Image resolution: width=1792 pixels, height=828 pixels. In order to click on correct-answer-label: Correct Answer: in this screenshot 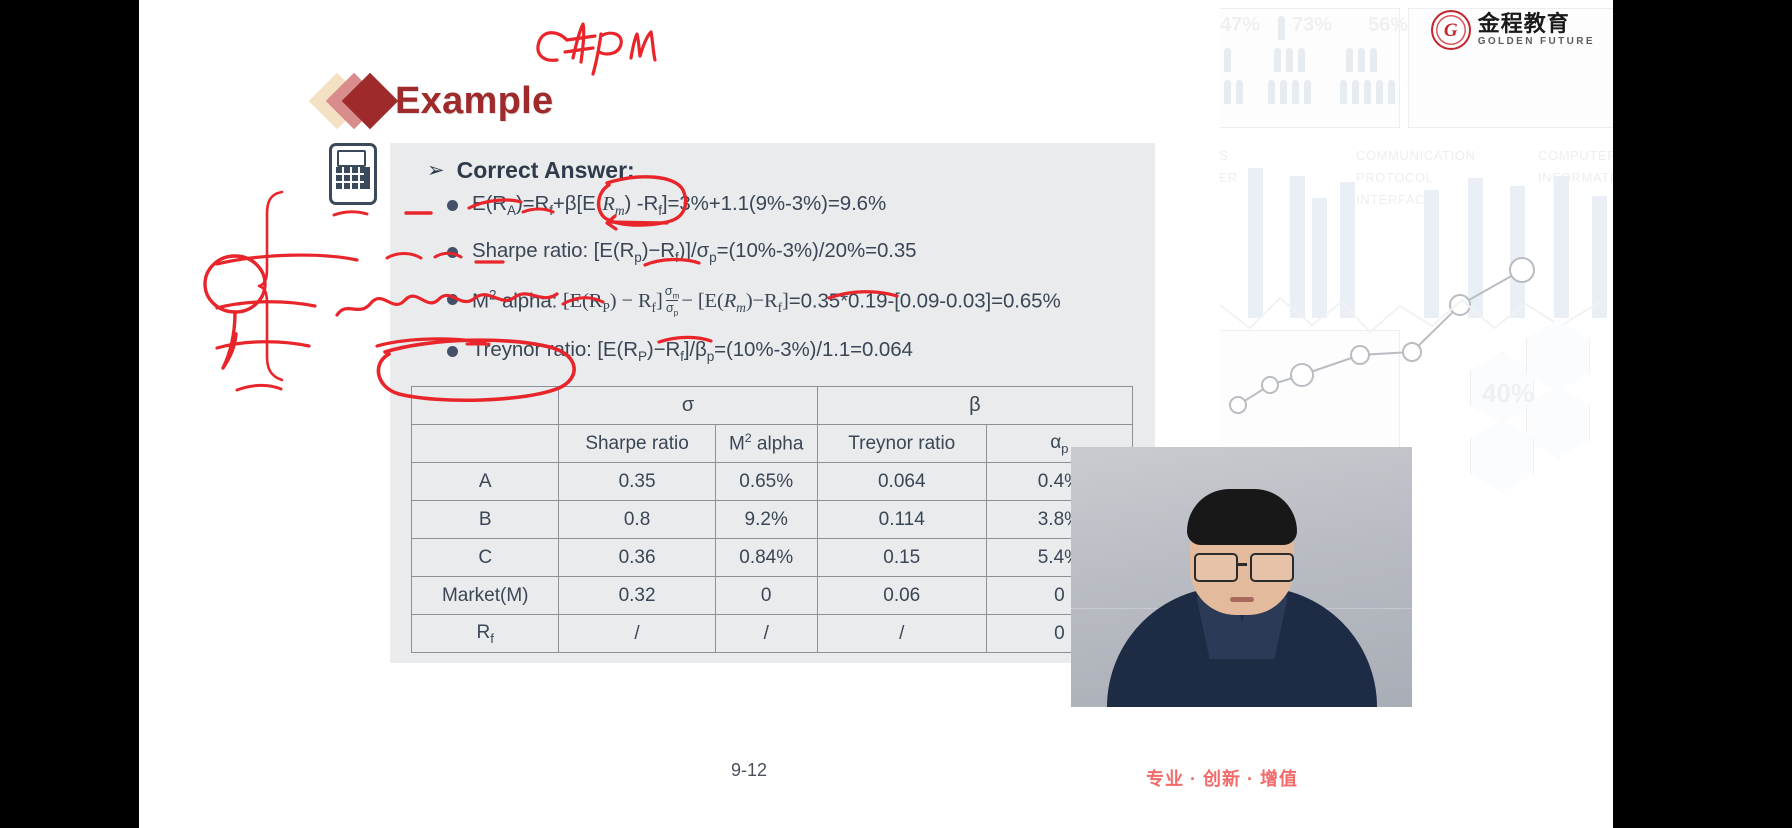, I will do `click(545, 170)`.